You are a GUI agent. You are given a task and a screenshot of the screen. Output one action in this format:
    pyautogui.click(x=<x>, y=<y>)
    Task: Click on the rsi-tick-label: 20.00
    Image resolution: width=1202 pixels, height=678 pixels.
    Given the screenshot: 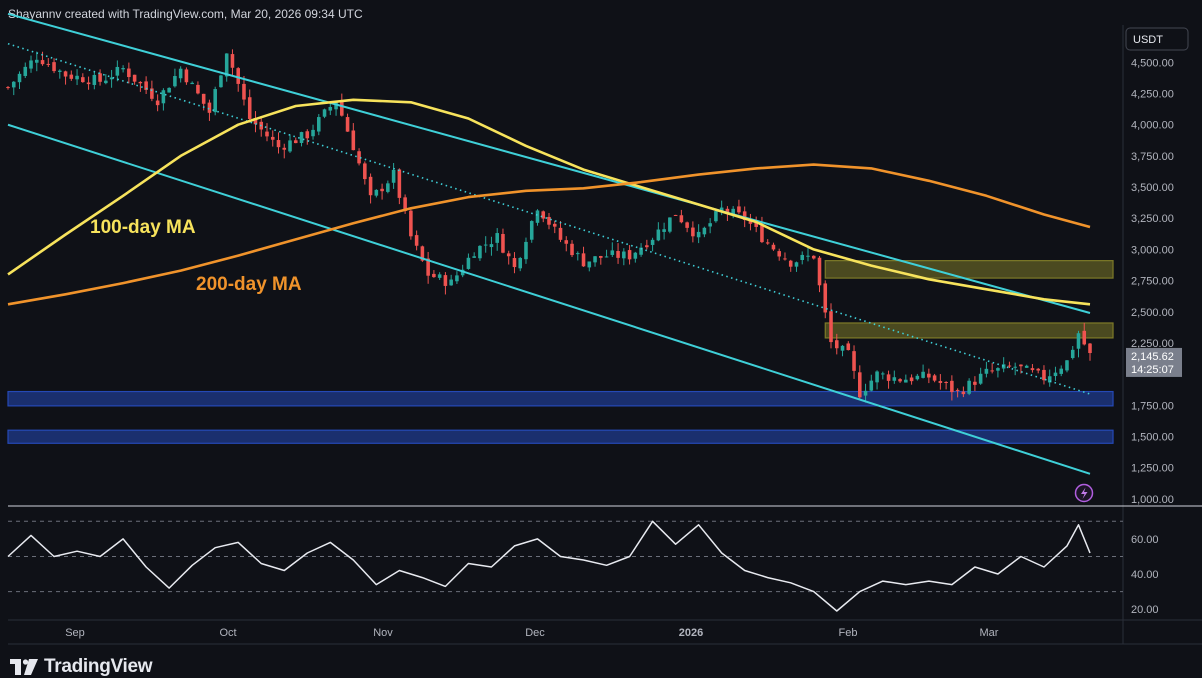 What is the action you would take?
    pyautogui.click(x=1145, y=610)
    